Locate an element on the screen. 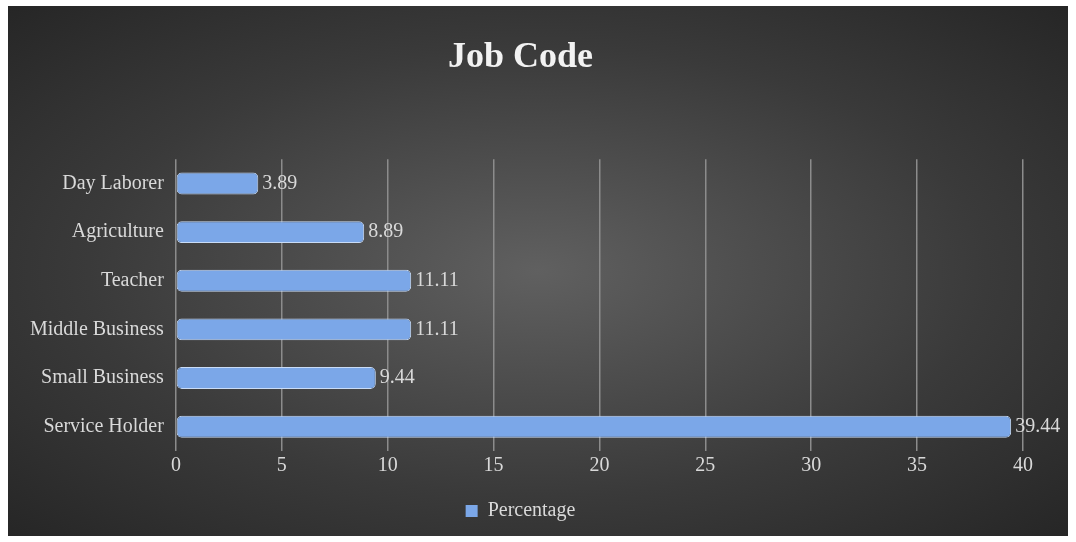  y-tick-label: Teacher is located at coordinates (132, 279).